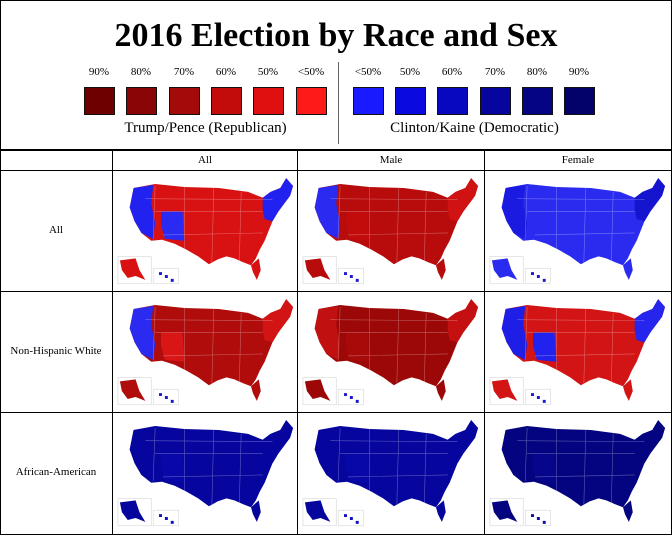 The image size is (672, 535). I want to click on row-header-non-hispanic-white: Non-Hispanic White, so click(56, 351).